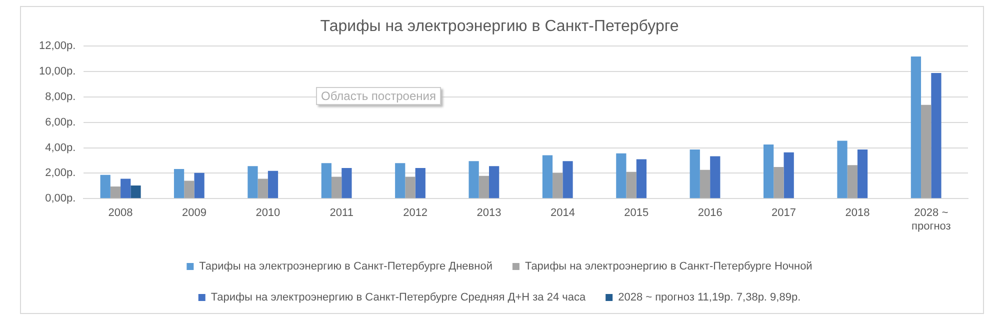 Image resolution: width=988 pixels, height=320 pixels. Describe the element at coordinates (784, 213) in the screenshot. I see `x-tick-label: 2017` at that location.